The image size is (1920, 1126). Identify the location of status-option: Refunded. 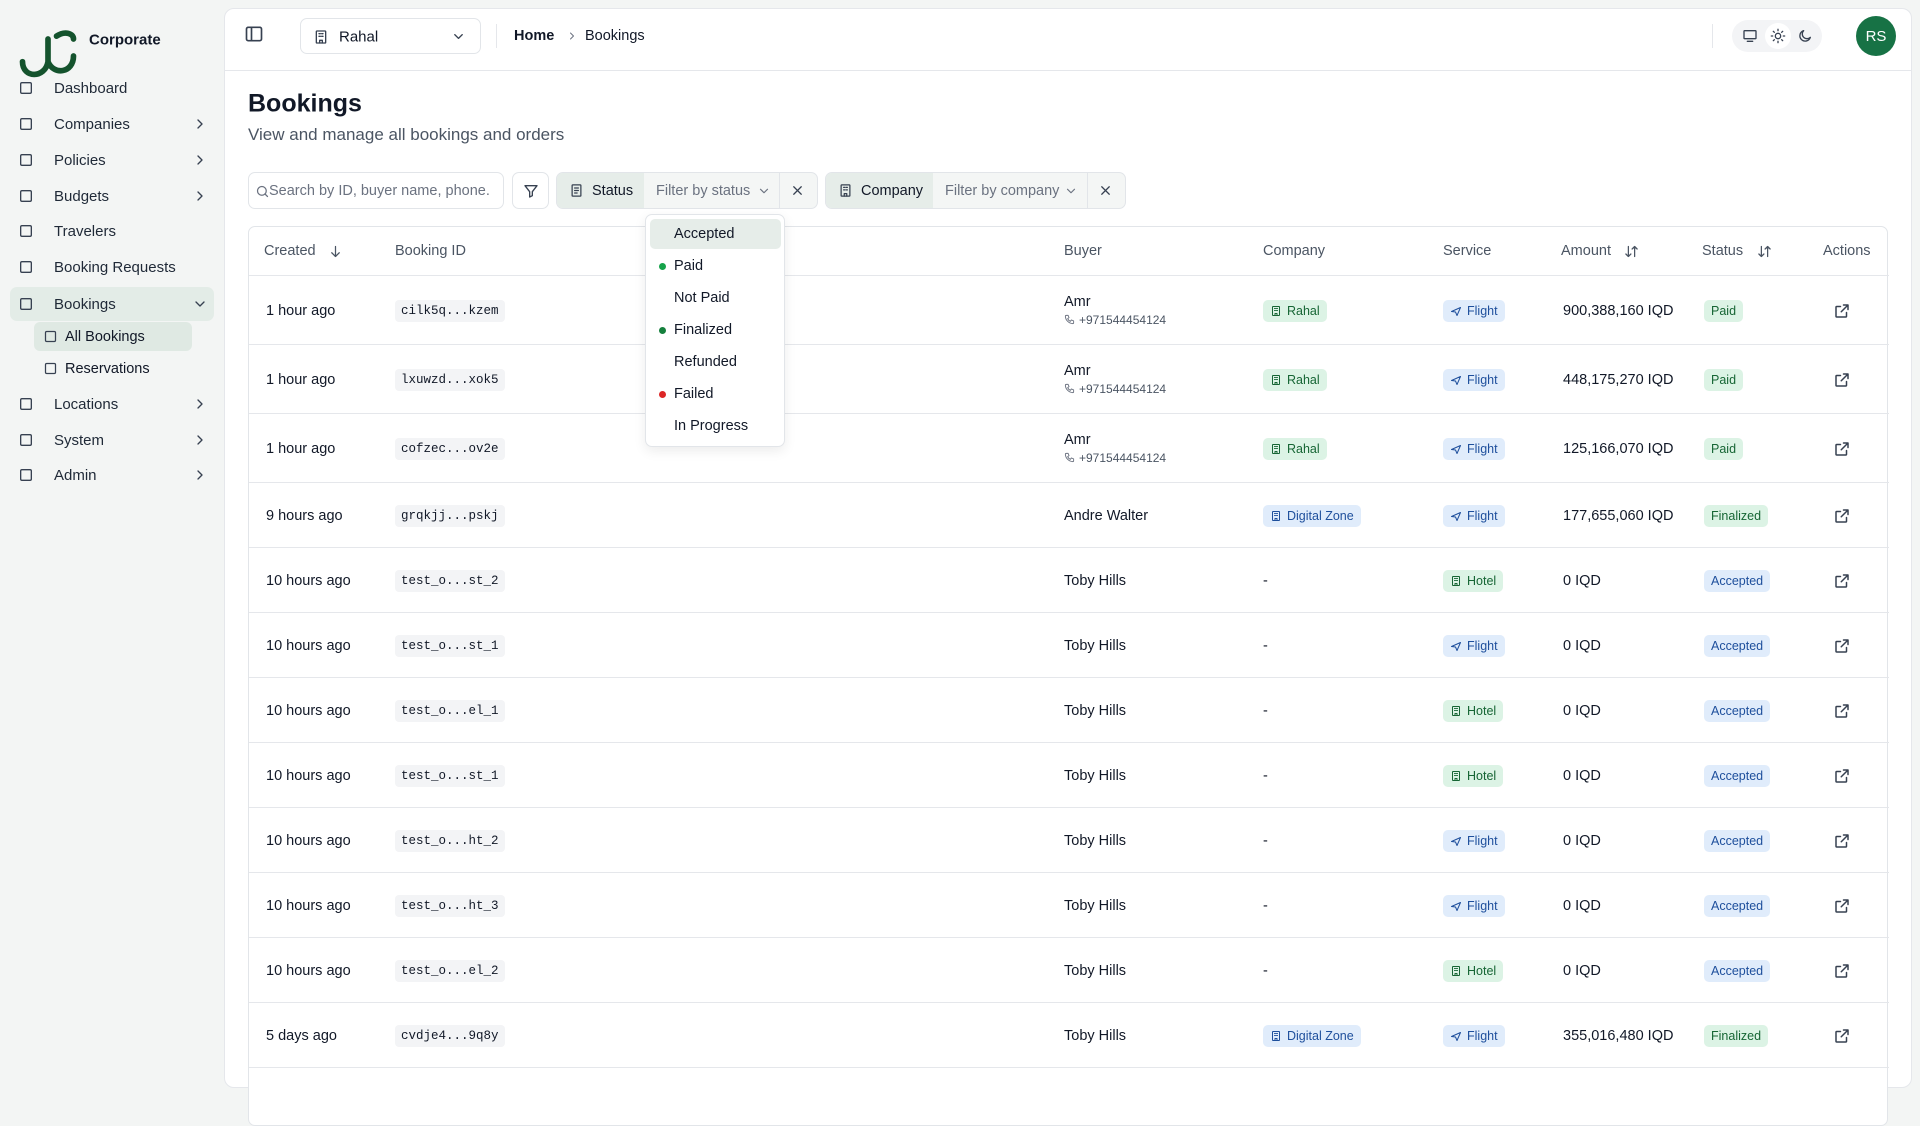
(715, 362).